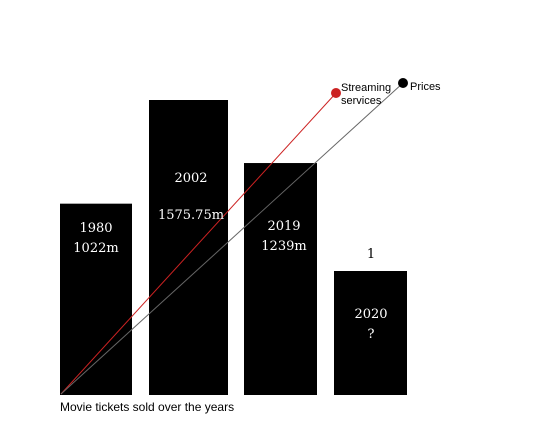  Describe the element at coordinates (370, 314) in the screenshot. I see `bar-year-label: 2020` at that location.